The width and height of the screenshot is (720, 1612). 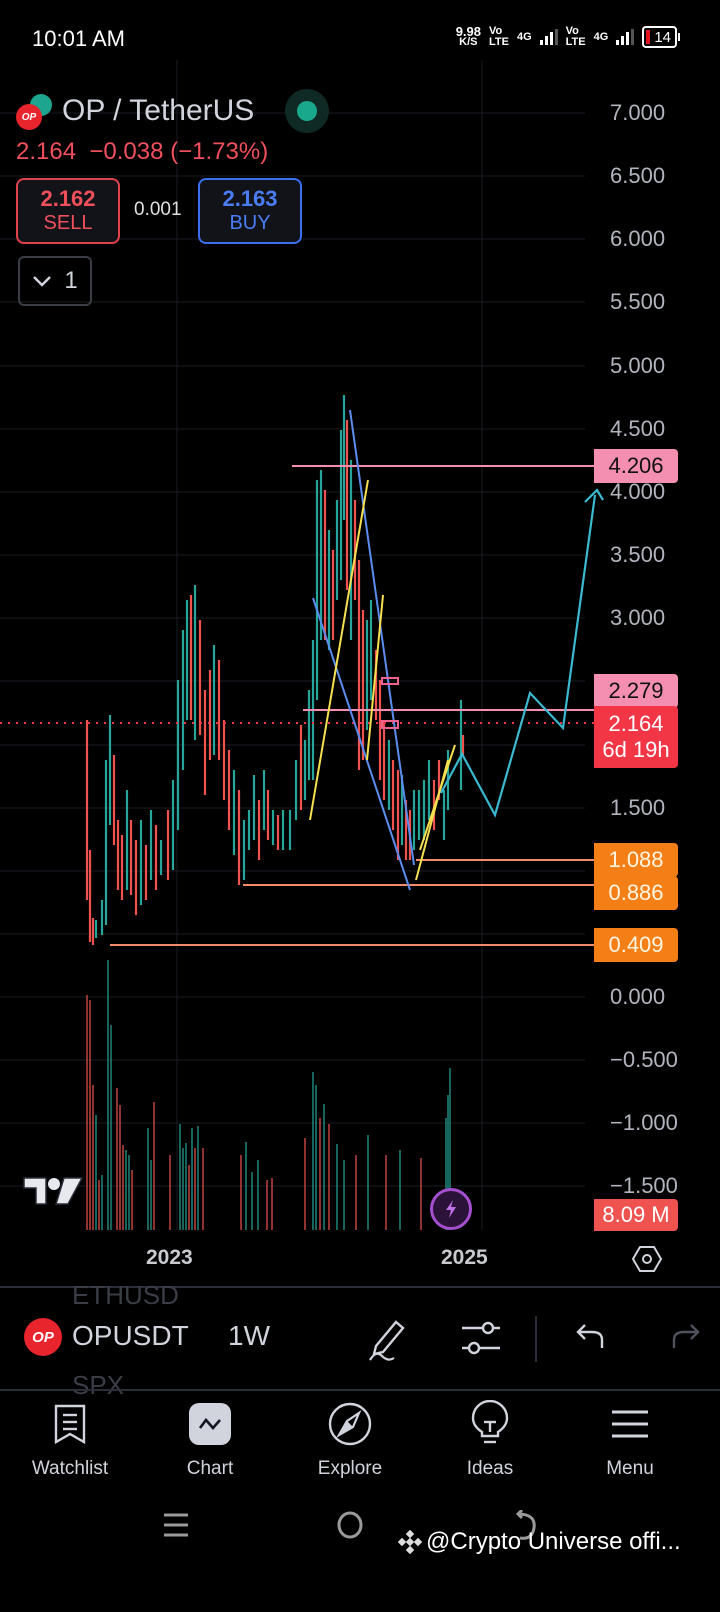 What do you see at coordinates (350, 1525) in the screenshot?
I see `home-icon` at bounding box center [350, 1525].